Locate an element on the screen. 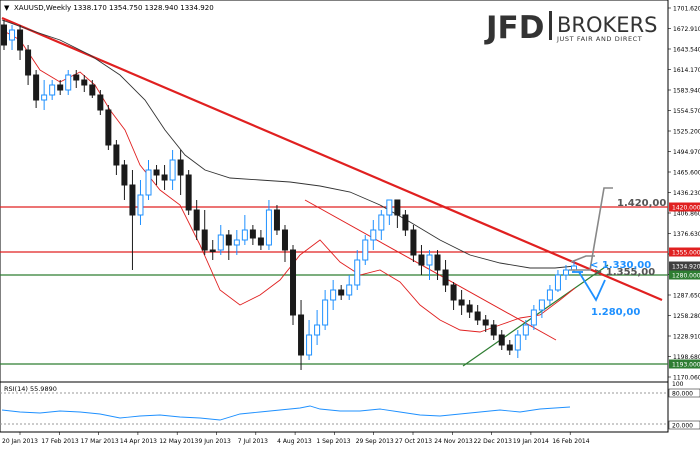 This screenshot has height=452, width=700. y-tick-label: 1436.230 is located at coordinates (686, 193).